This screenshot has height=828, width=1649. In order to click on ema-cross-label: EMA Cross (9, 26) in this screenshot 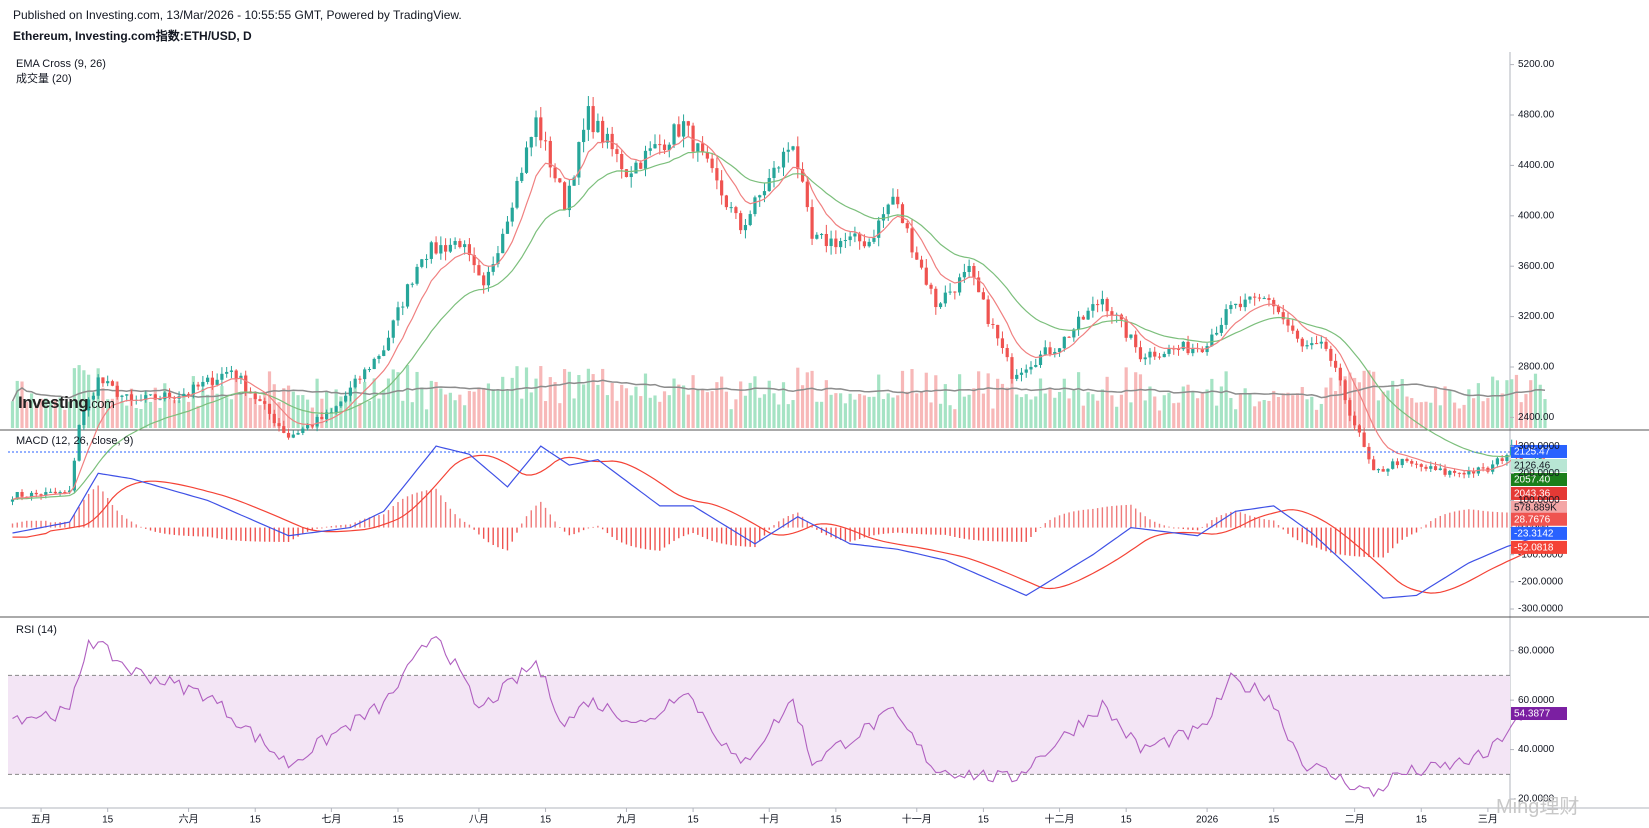, I will do `click(61, 64)`.